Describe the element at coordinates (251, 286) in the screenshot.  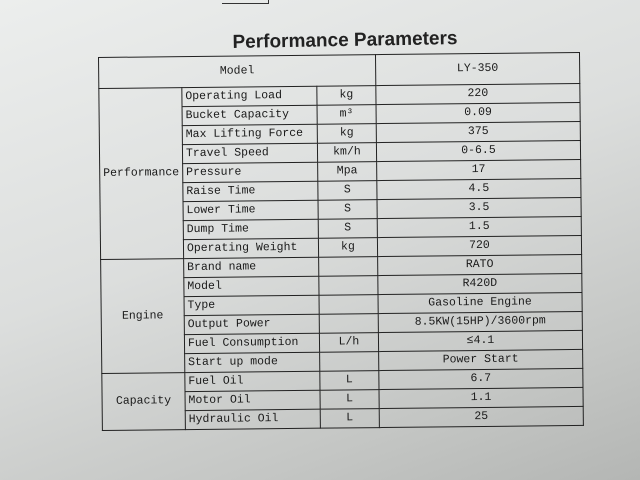
I see `param-name: Model` at that location.